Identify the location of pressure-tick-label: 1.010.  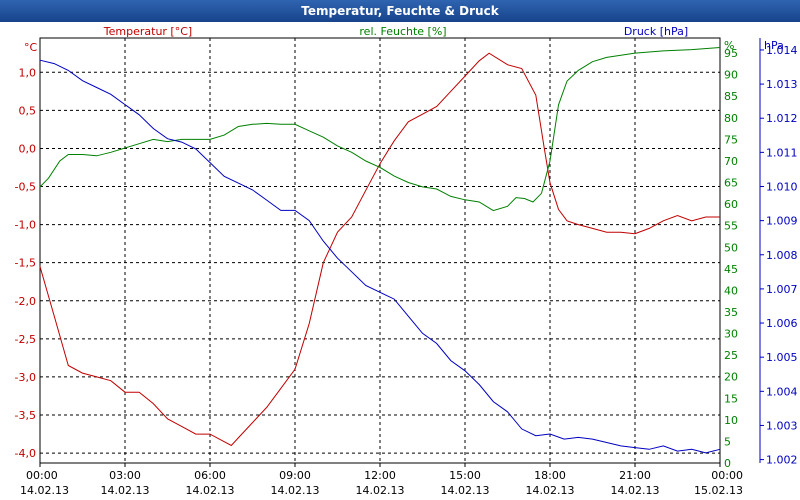
(782, 186).